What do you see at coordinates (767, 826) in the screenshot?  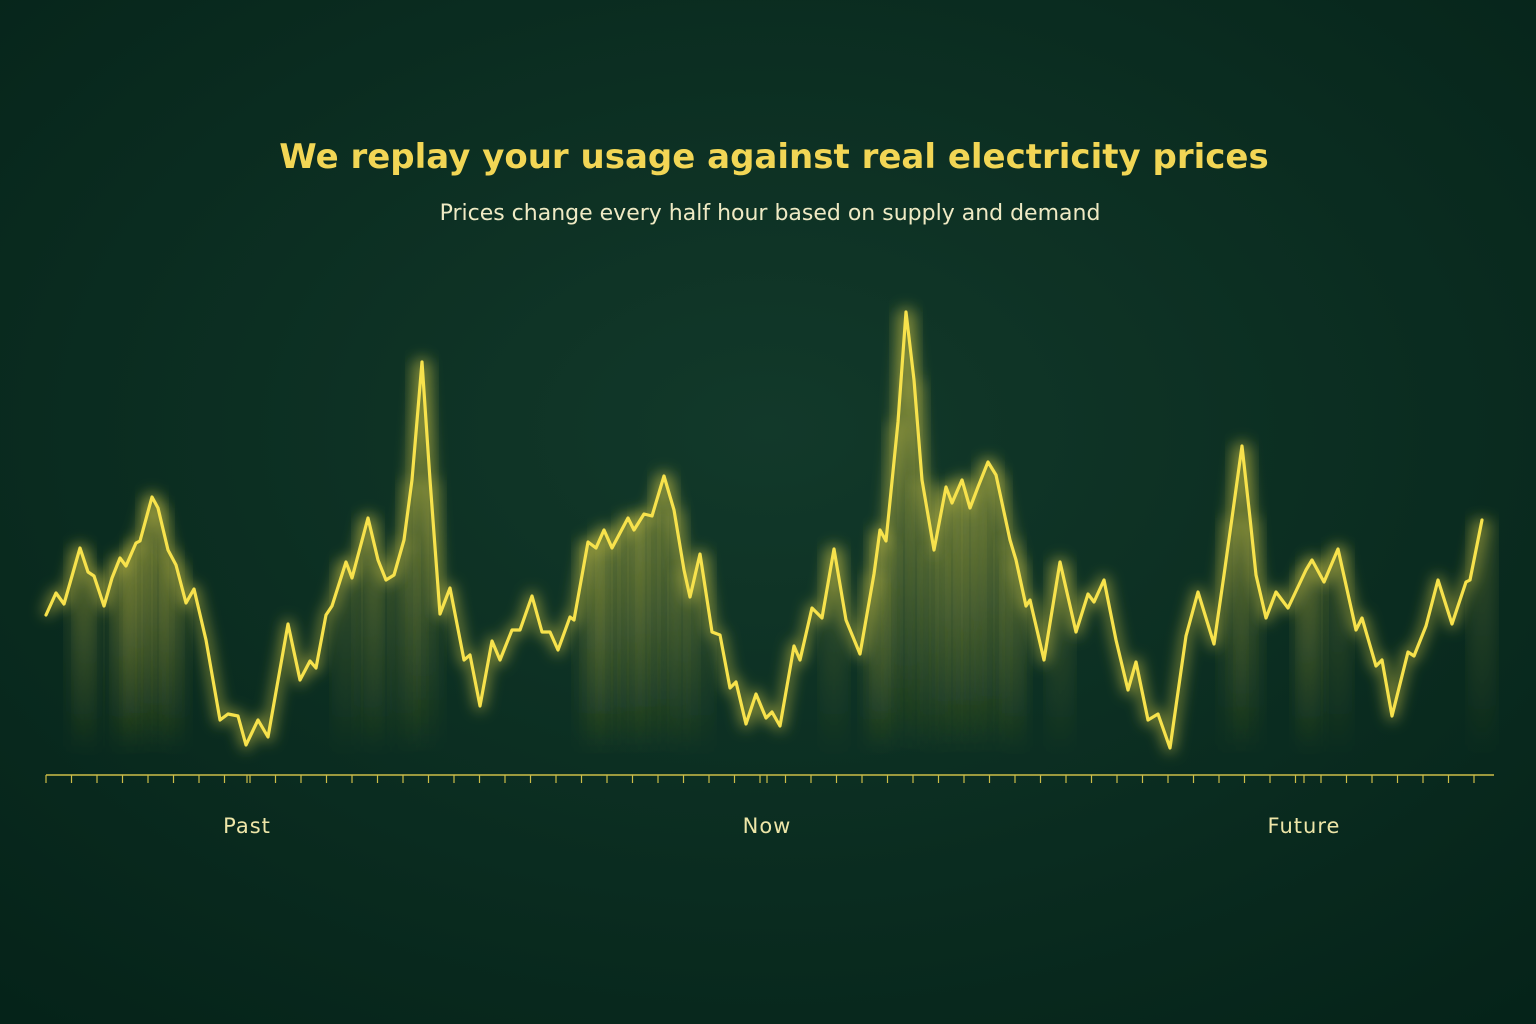 I see `x-tick-label: Now` at bounding box center [767, 826].